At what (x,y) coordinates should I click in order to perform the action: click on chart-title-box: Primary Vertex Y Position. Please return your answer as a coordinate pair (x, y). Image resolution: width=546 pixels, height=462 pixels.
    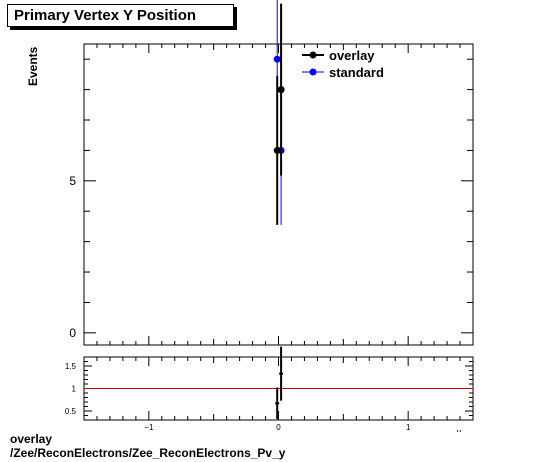
    Looking at the image, I should click on (120, 15).